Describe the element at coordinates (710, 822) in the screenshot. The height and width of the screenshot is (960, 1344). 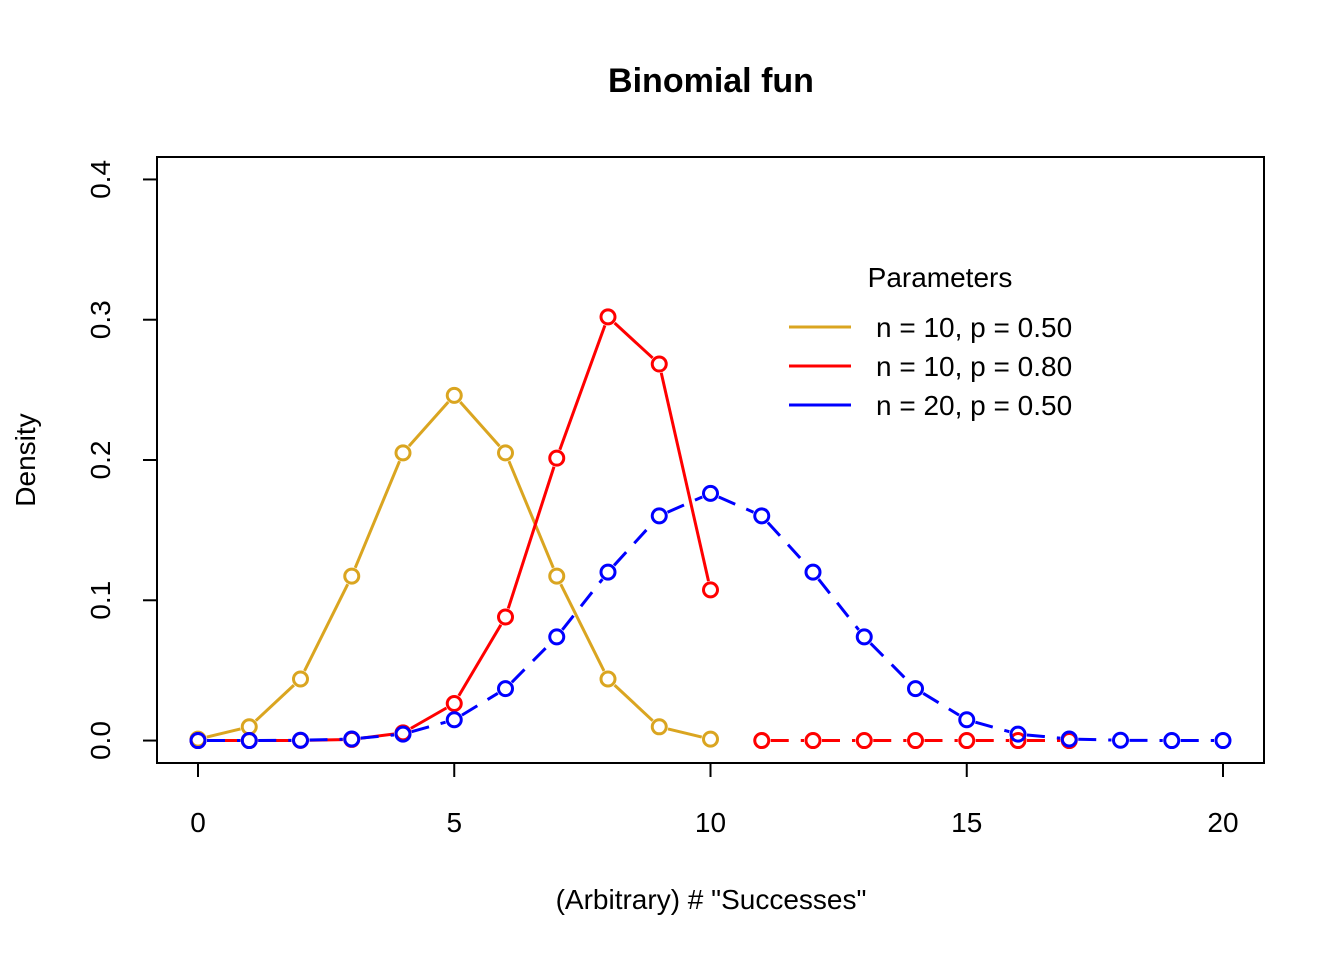
I see `x-tick-label: 10` at that location.